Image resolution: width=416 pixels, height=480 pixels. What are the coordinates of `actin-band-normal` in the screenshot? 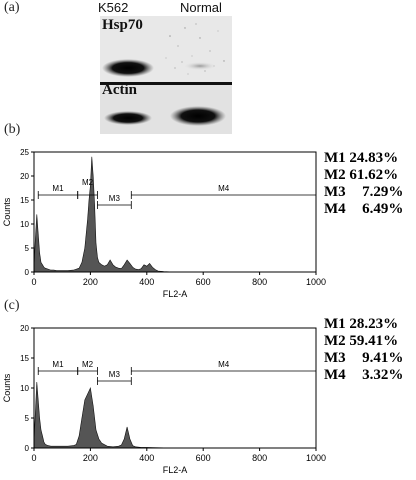 It's located at (198, 116).